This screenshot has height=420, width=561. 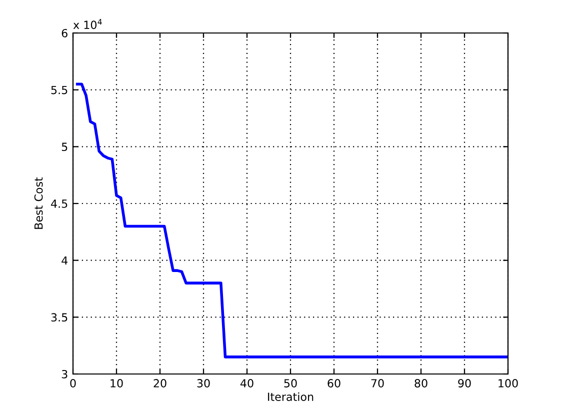 What do you see at coordinates (38, 203) in the screenshot?
I see `y-axis-title: Best Cost` at bounding box center [38, 203].